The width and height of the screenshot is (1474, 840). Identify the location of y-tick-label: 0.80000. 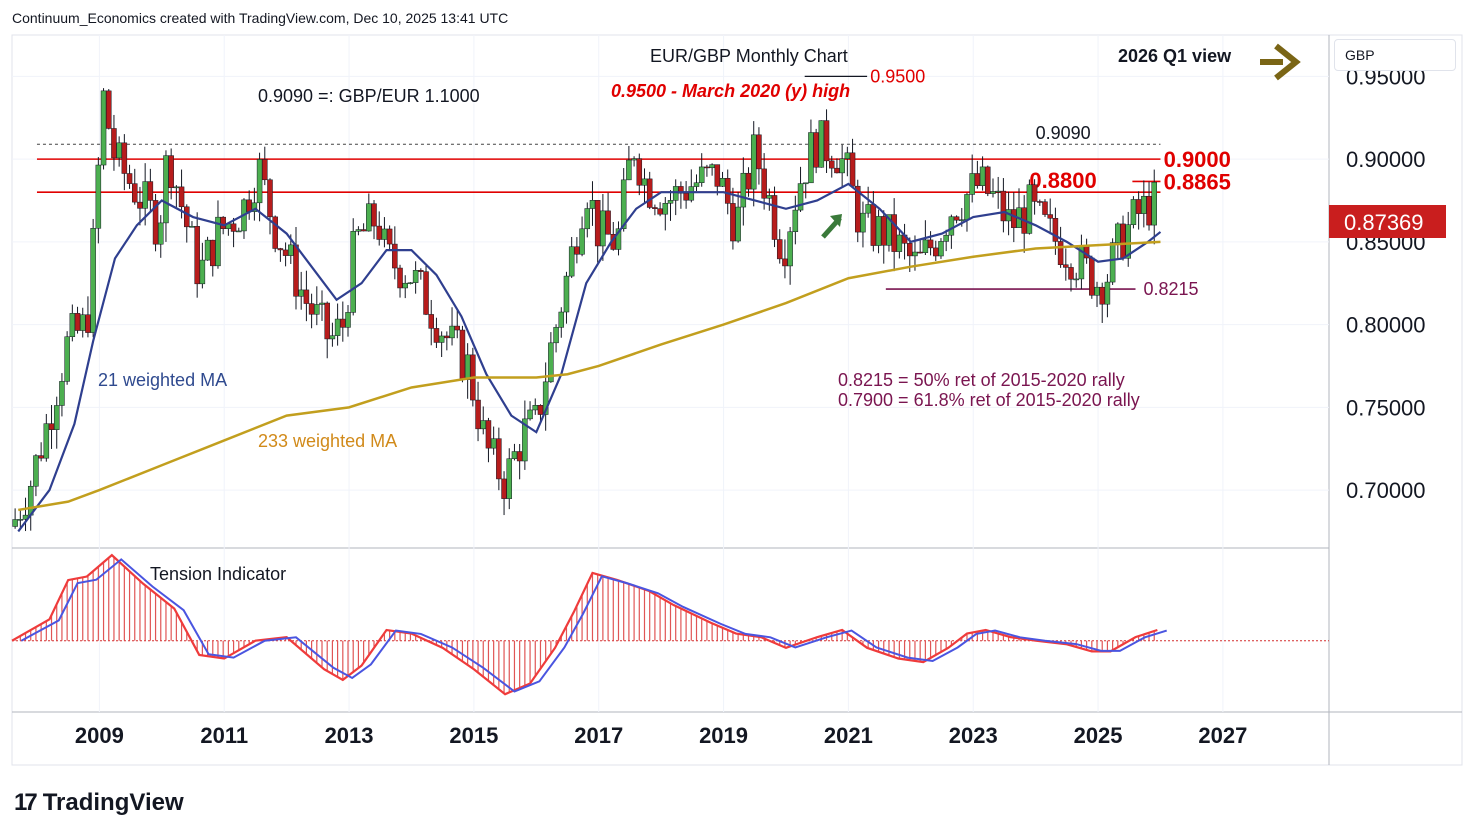
(1386, 325).